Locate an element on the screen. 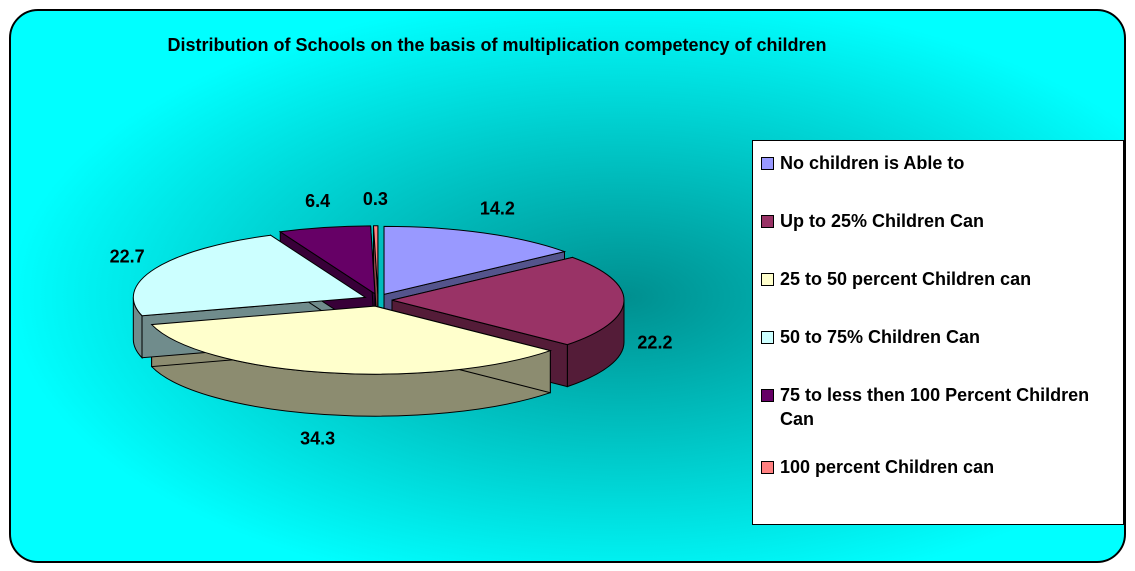 The width and height of the screenshot is (1135, 571). data-label: 14.2 is located at coordinates (497, 209).